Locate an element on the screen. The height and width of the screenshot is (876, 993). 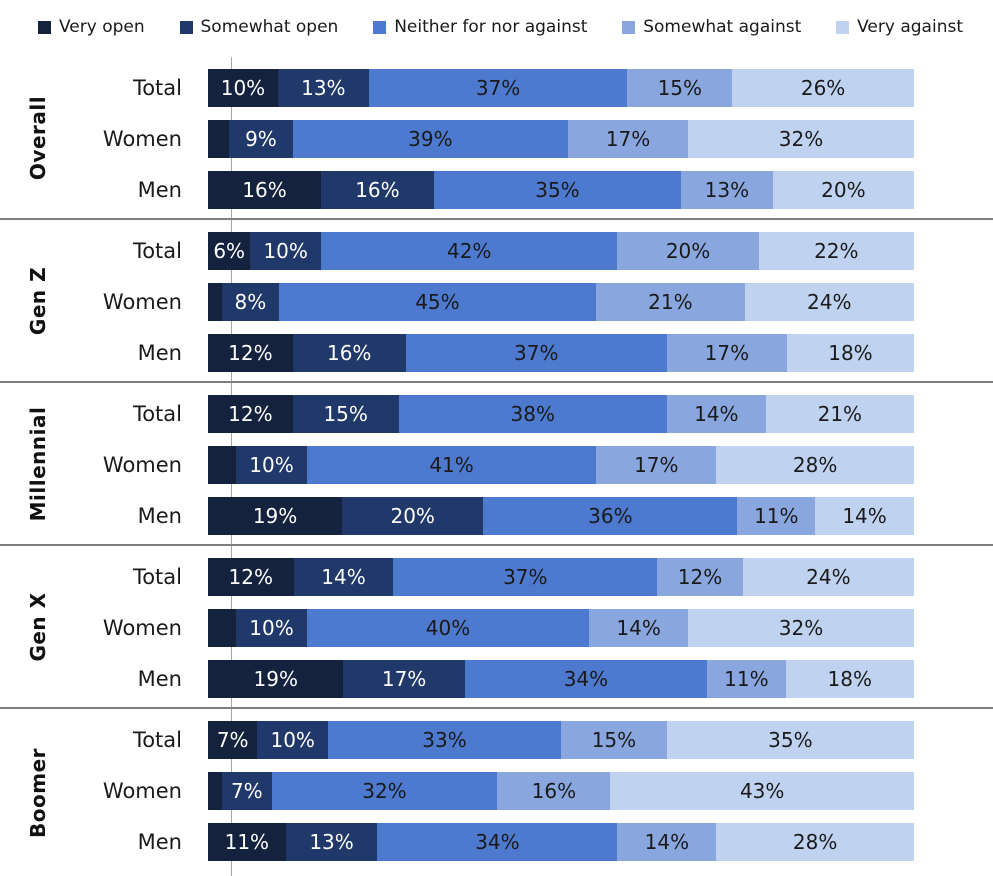
bar-row: Total 6% 10% 42% 20% 22% is located at coordinates (496, 250).